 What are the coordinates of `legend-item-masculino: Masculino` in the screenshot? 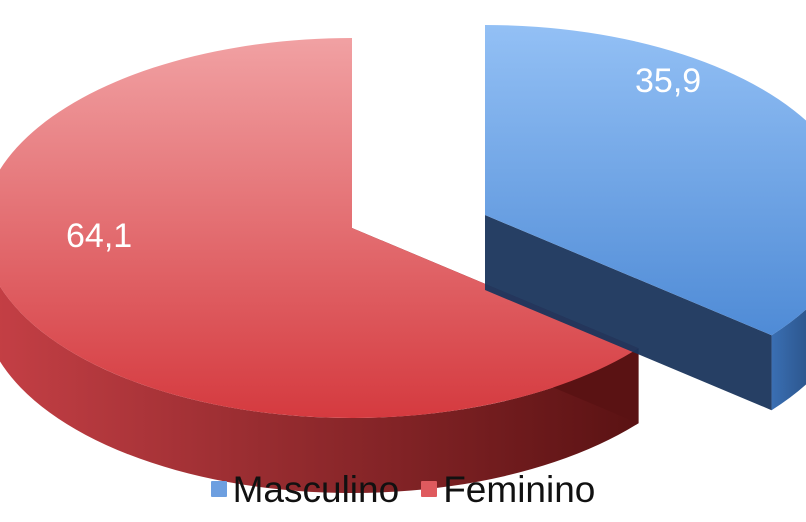 It's located at (305, 489).